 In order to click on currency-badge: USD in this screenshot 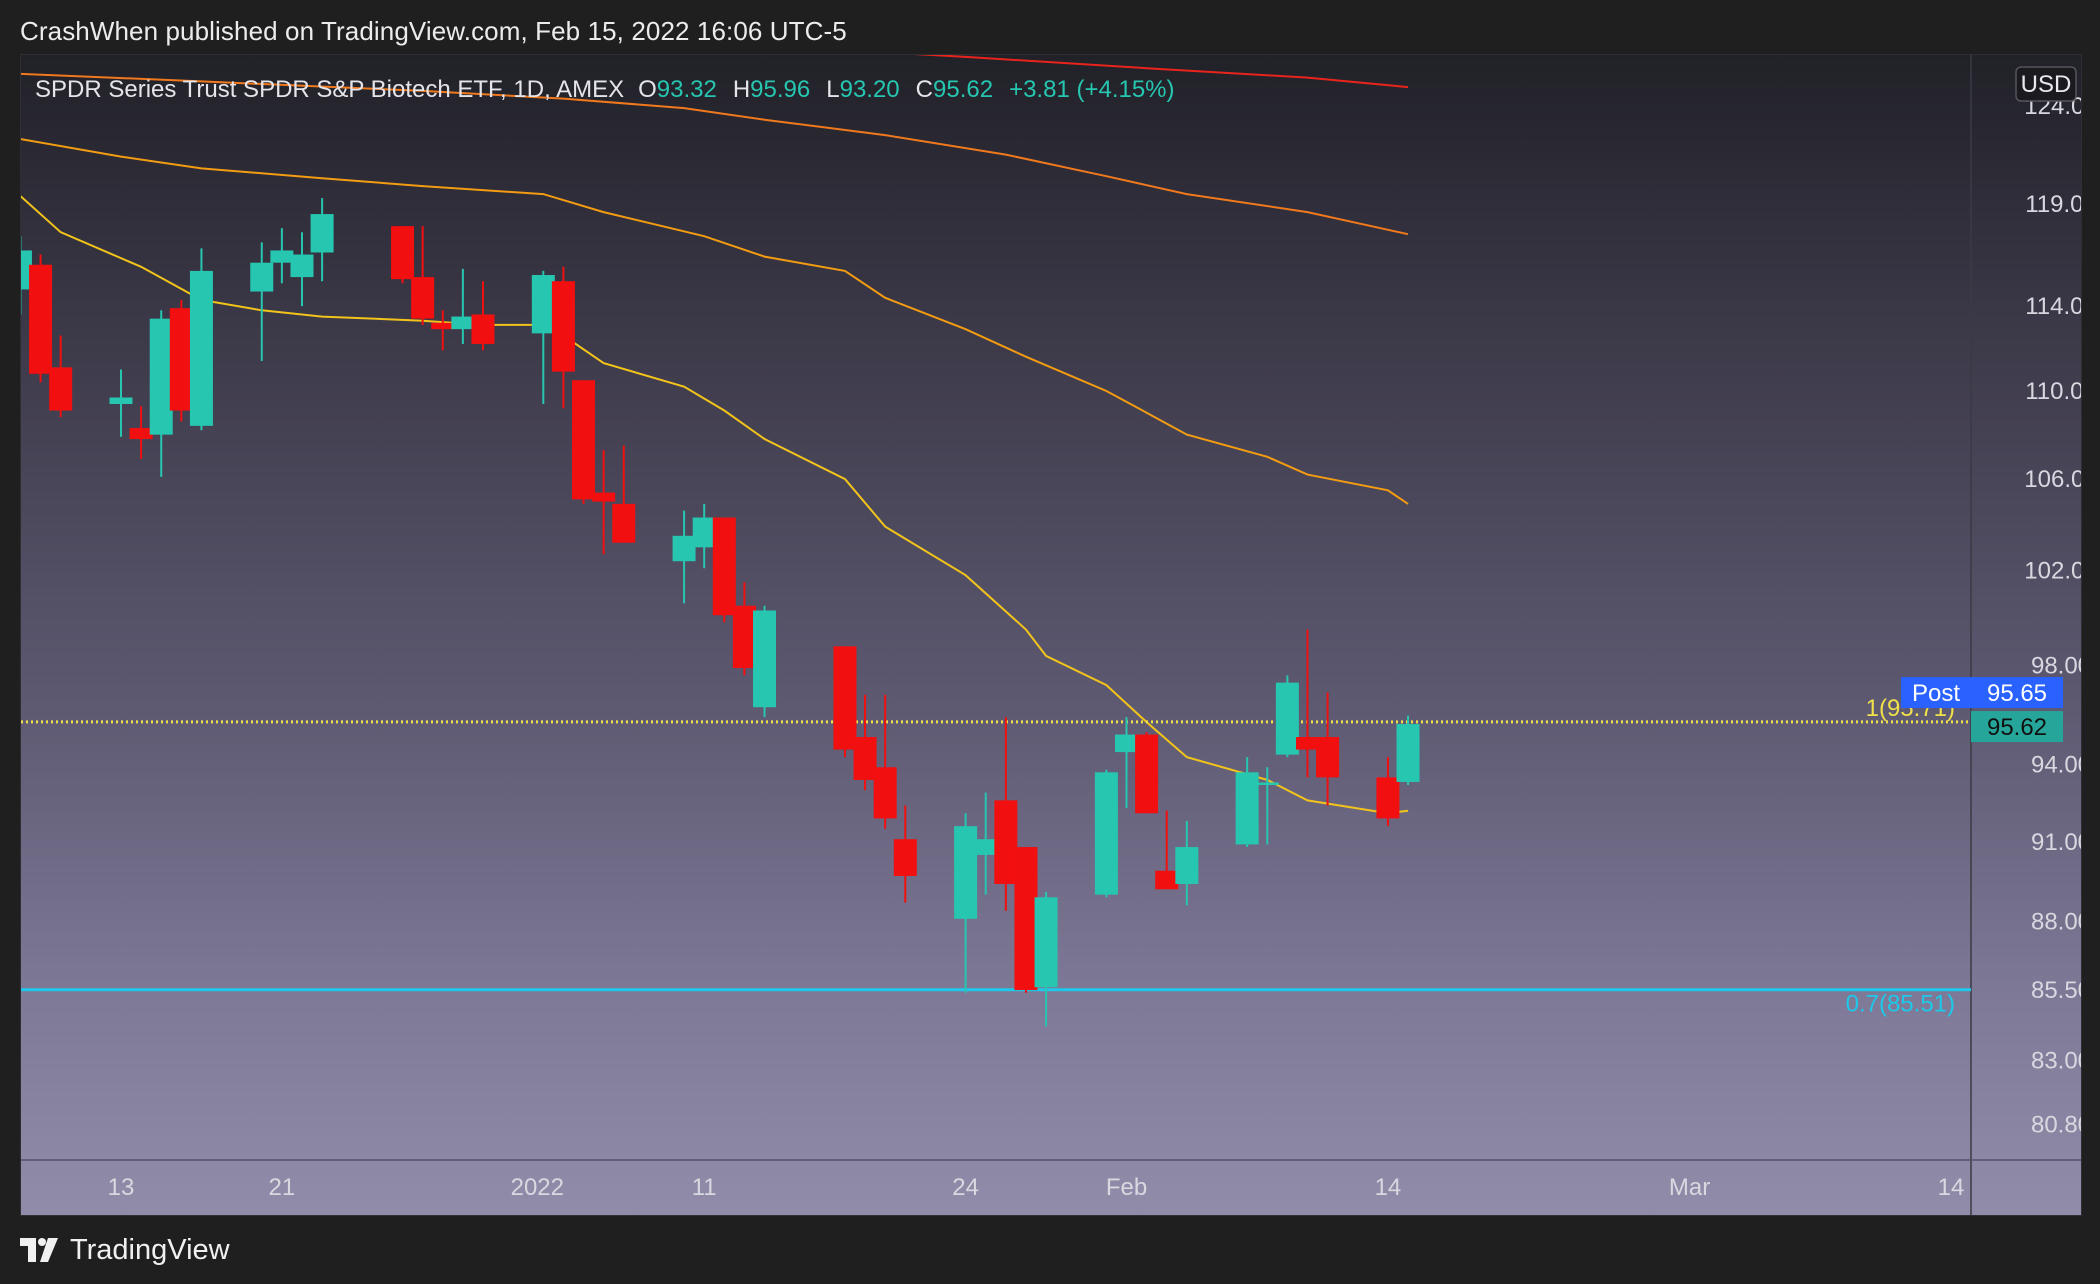, I will do `click(2046, 84)`.